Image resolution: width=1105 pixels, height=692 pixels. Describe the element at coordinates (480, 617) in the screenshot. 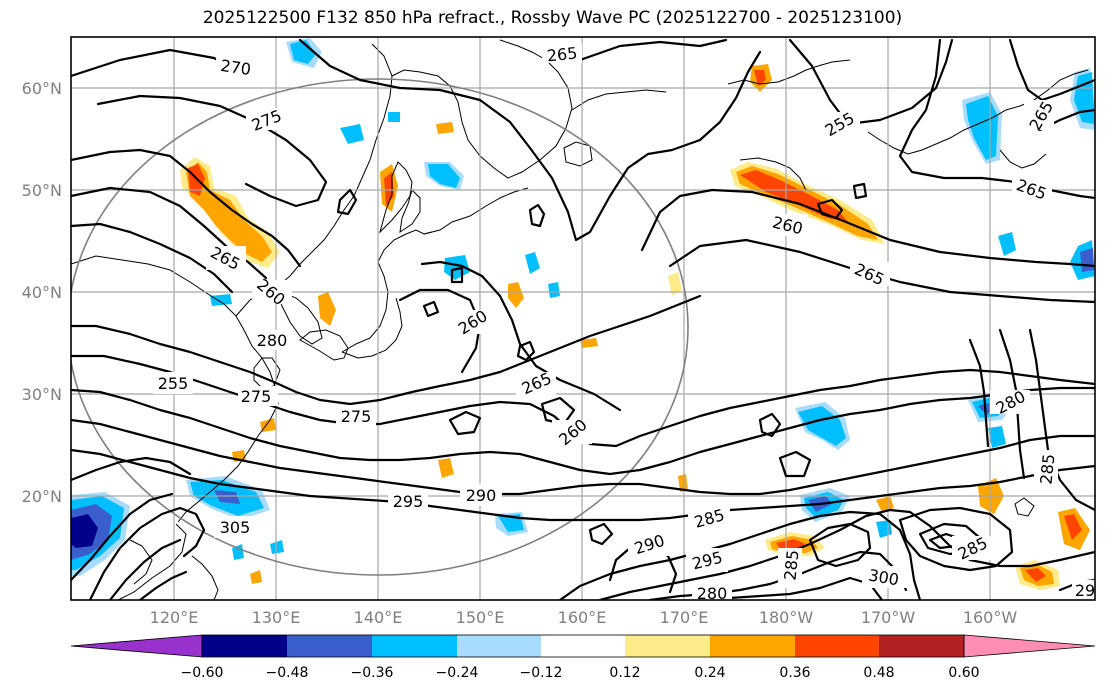

I see `lon-label: 150°E` at that location.